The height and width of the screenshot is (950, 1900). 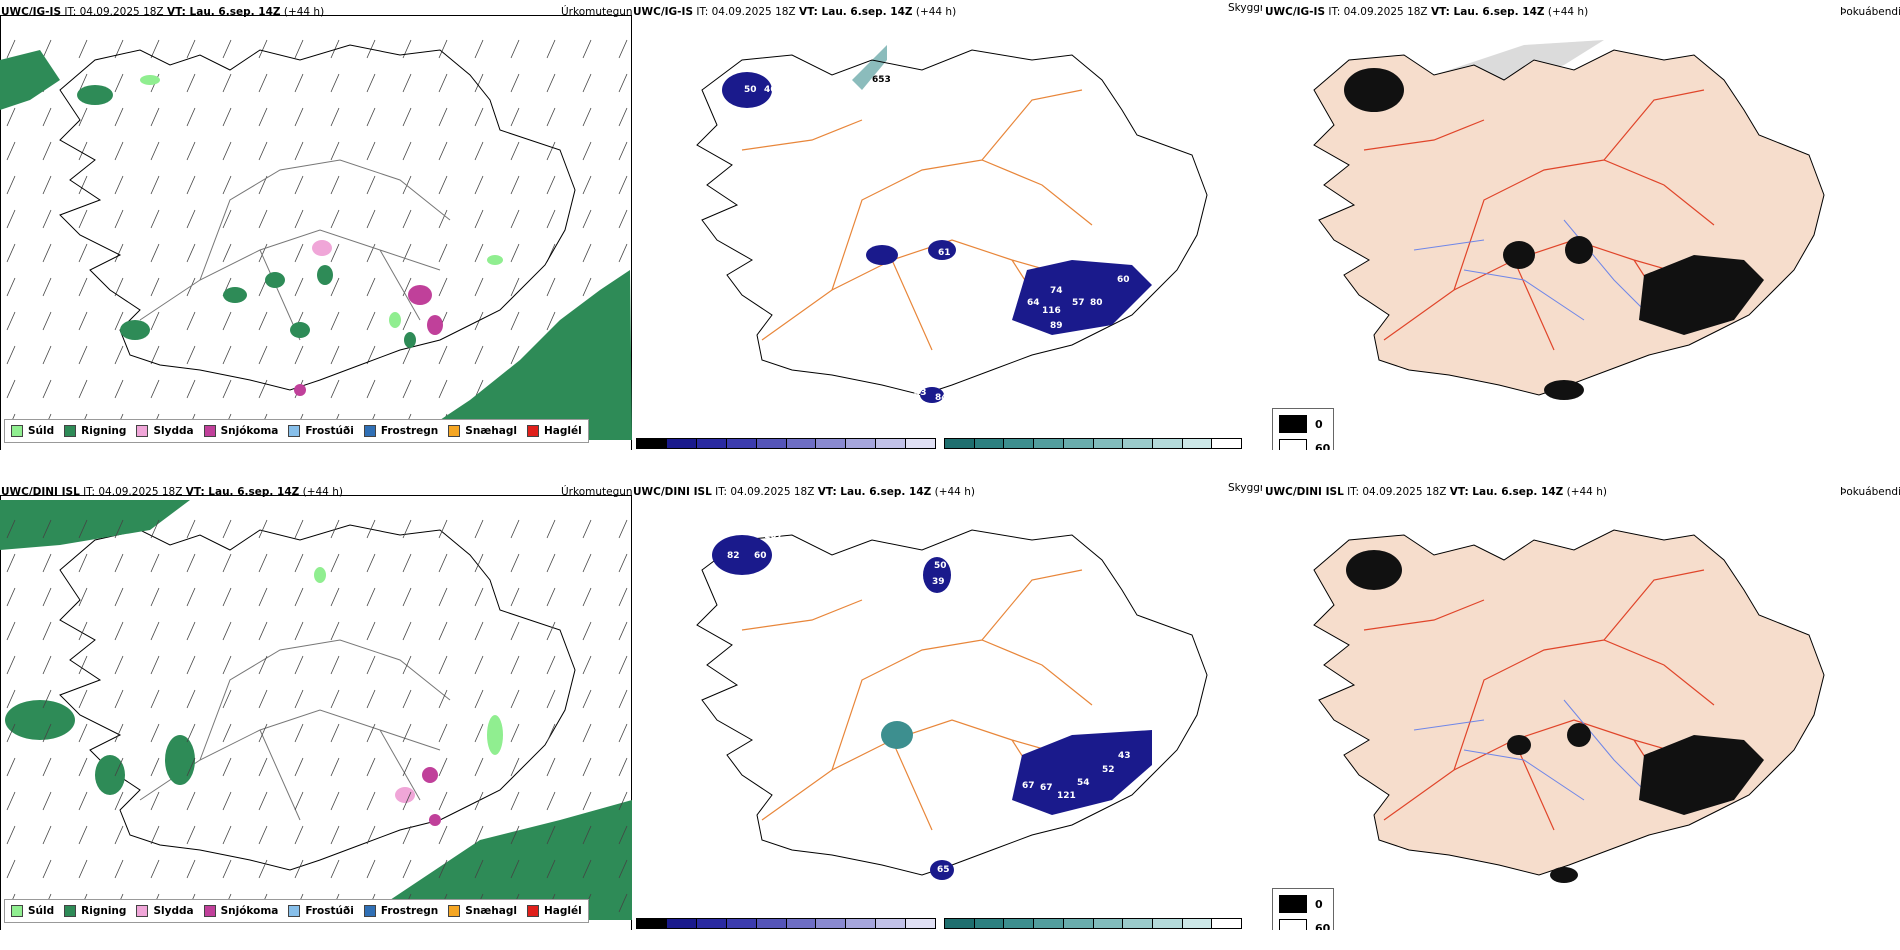 I want to click on fog-title: Þokuábendi, so click(x=1870, y=12).